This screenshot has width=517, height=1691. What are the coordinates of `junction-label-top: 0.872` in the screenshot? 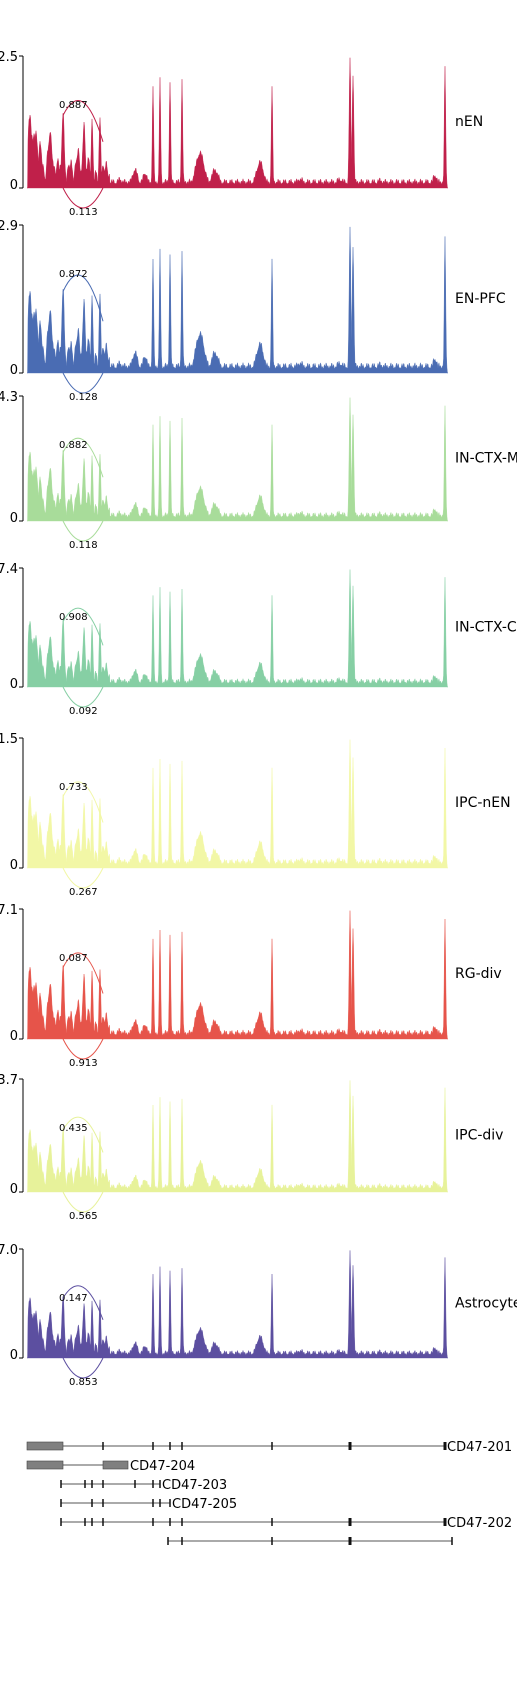 It's located at (73, 274).